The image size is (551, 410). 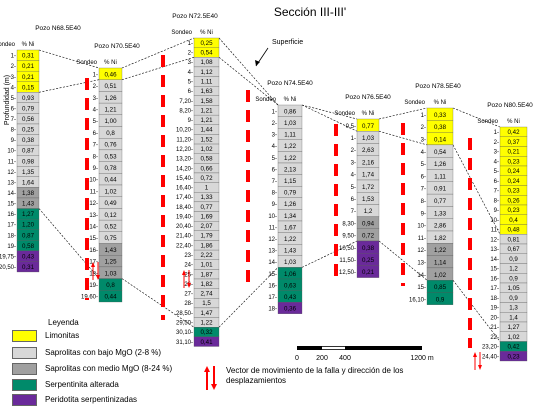 What do you see at coordinates (103, 352) in the screenshot?
I see `legend-label: Saprolitas con bajo MgO (2-8 %)` at bounding box center [103, 352].